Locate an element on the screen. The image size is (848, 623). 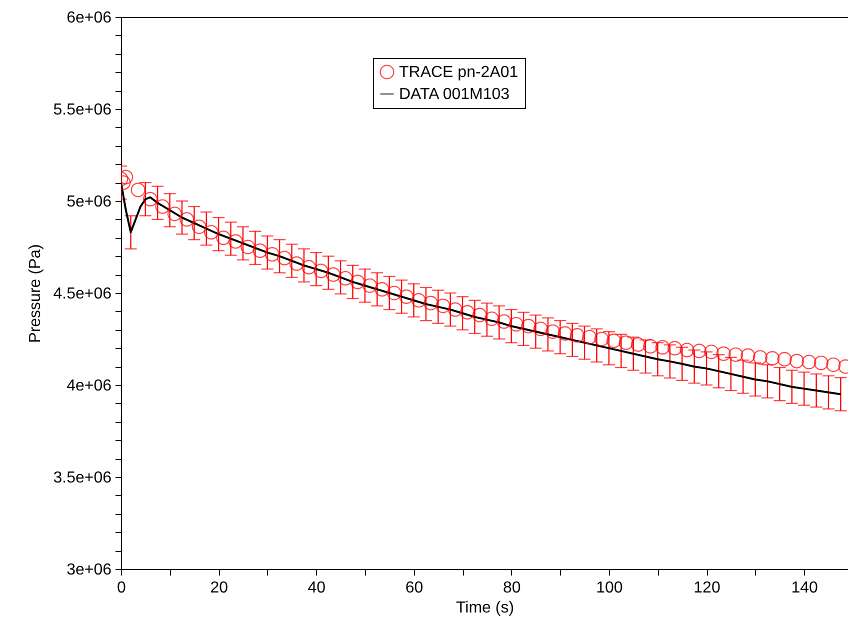
x-axis-title: Time (s) is located at coordinates (485, 608).